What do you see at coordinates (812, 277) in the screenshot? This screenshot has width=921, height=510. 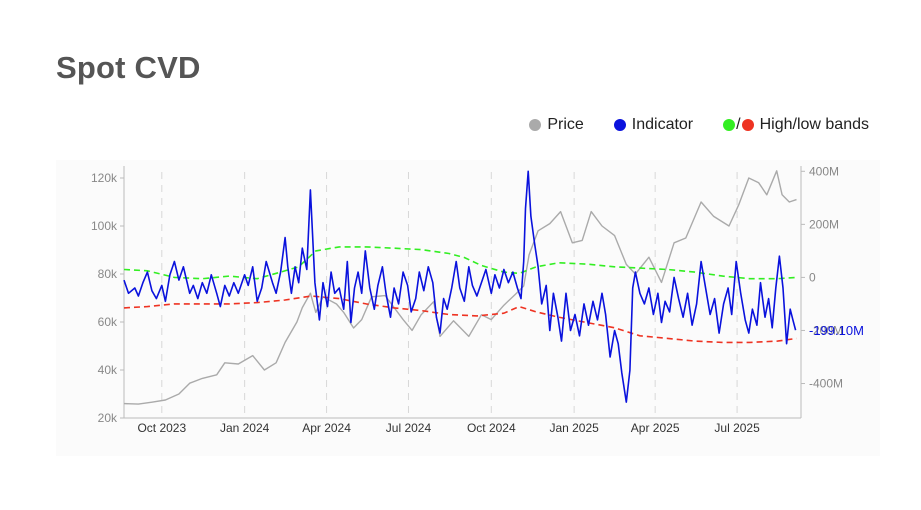 I see `y-right-tick-label: 0` at bounding box center [812, 277].